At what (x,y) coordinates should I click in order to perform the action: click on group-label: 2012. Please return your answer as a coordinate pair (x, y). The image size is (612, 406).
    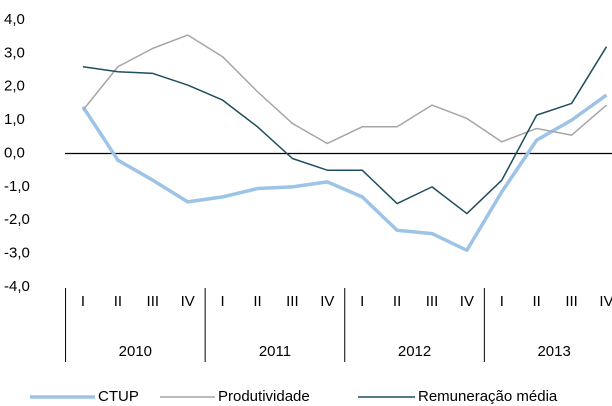
    Looking at the image, I should click on (414, 351).